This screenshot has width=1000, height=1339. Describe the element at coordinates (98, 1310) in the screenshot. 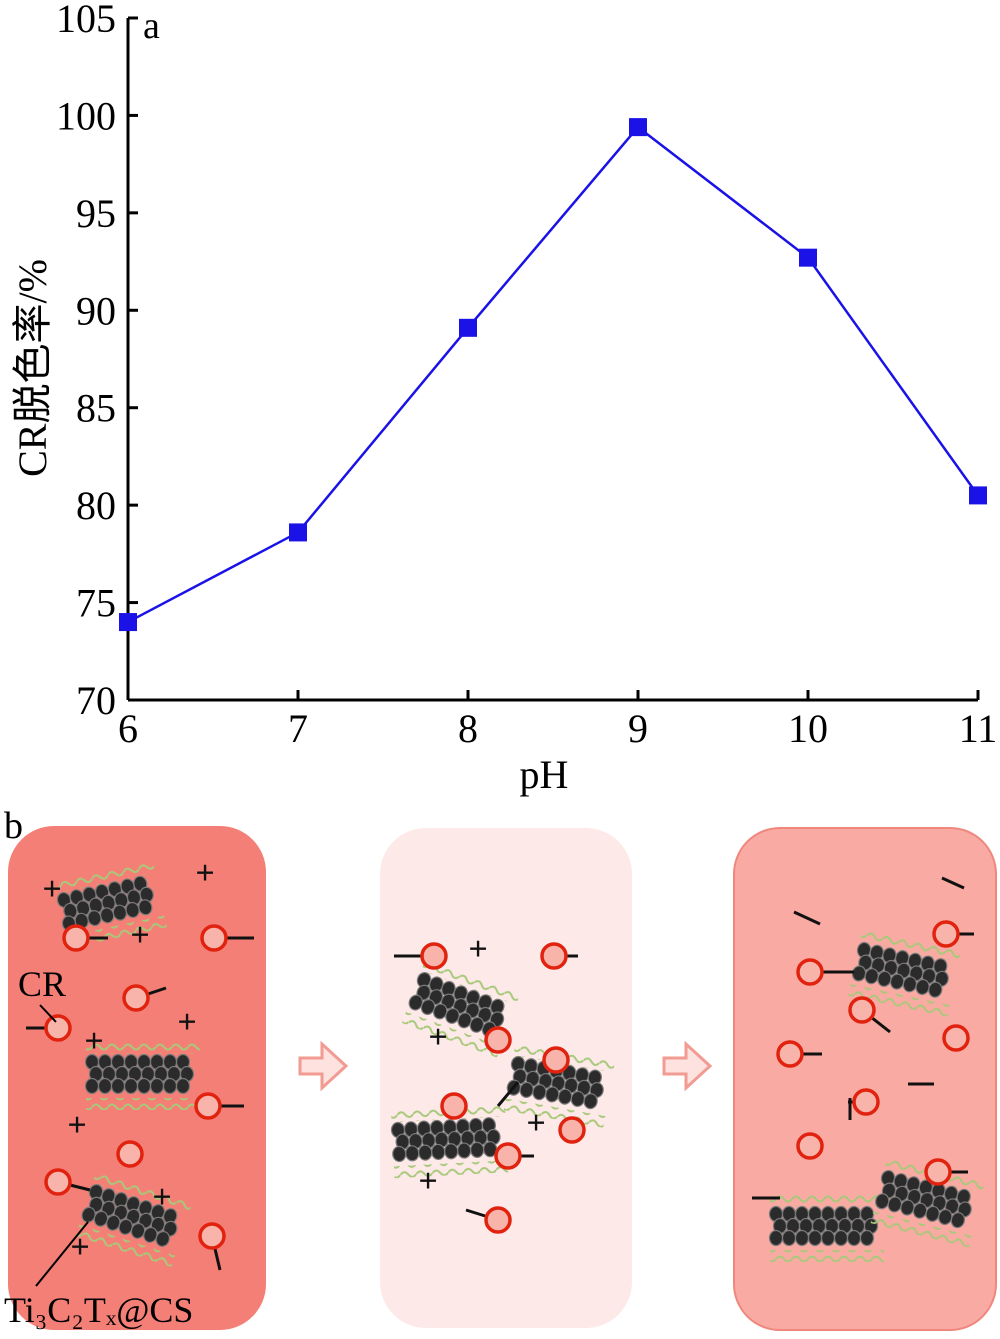

I see `composite-label: Ti₃C₂Tₓ@CS` at that location.